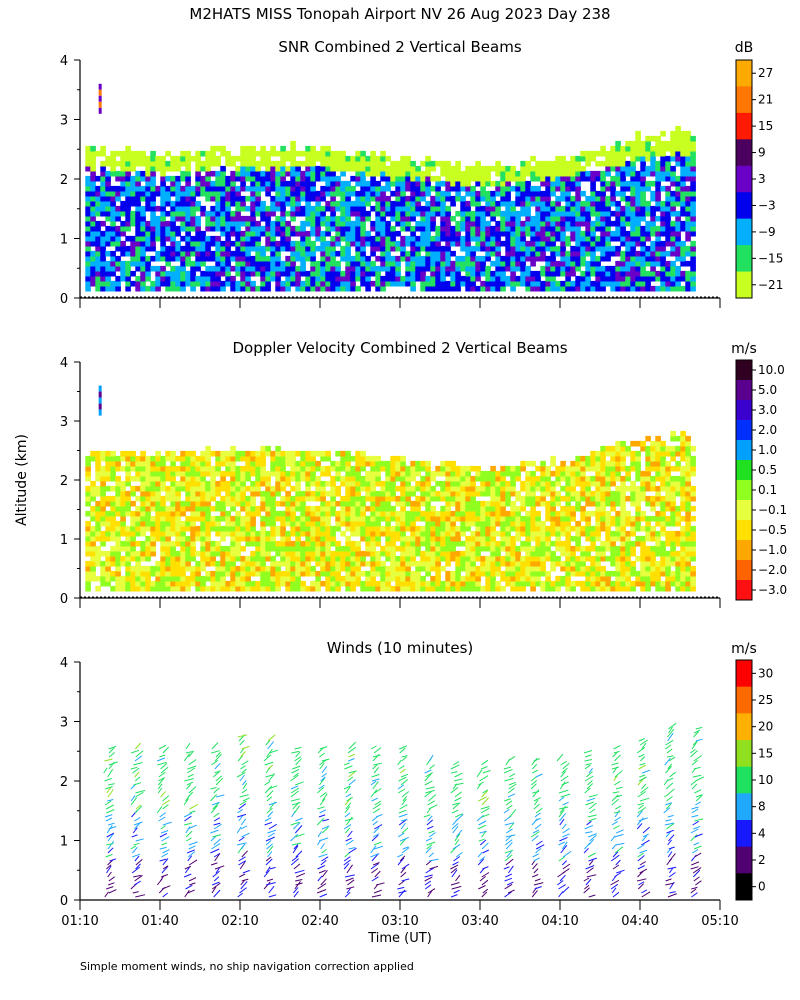 The image size is (800, 1000). What do you see at coordinates (559, 921) in the screenshot?
I see `x-tick-label: 04:10` at bounding box center [559, 921].